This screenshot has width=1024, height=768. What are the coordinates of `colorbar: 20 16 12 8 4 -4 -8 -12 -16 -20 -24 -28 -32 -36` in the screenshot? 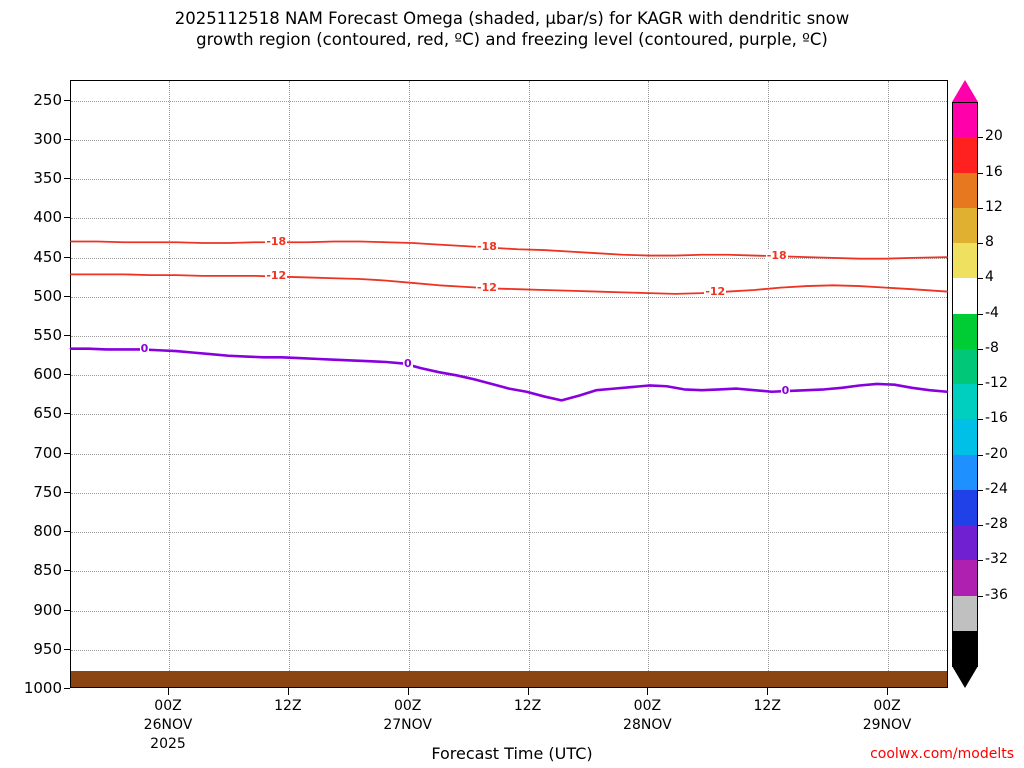 It's located at (980, 384).